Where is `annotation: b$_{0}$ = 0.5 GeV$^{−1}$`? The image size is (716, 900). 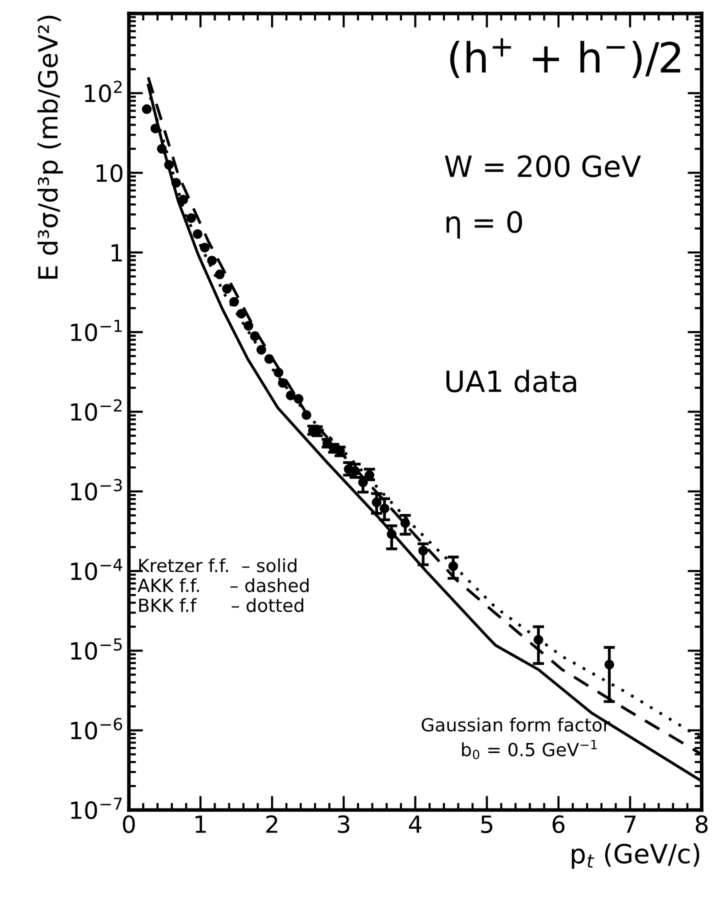
annotation: b$_{0}$ = 0.5 GeV$^{−1}$ is located at coordinates (529, 750).